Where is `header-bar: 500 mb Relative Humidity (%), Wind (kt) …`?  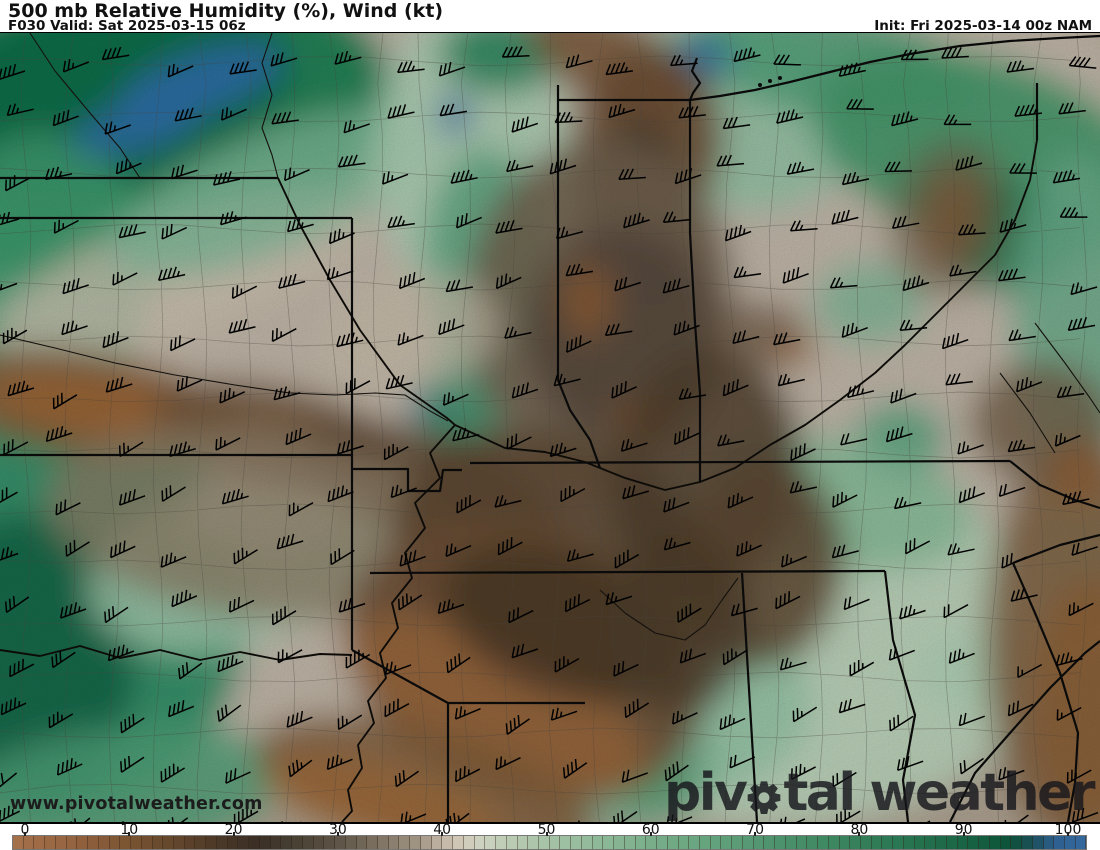 header-bar: 500 mb Relative Humidity (%), Wind (kt) … is located at coordinates (550, 17).